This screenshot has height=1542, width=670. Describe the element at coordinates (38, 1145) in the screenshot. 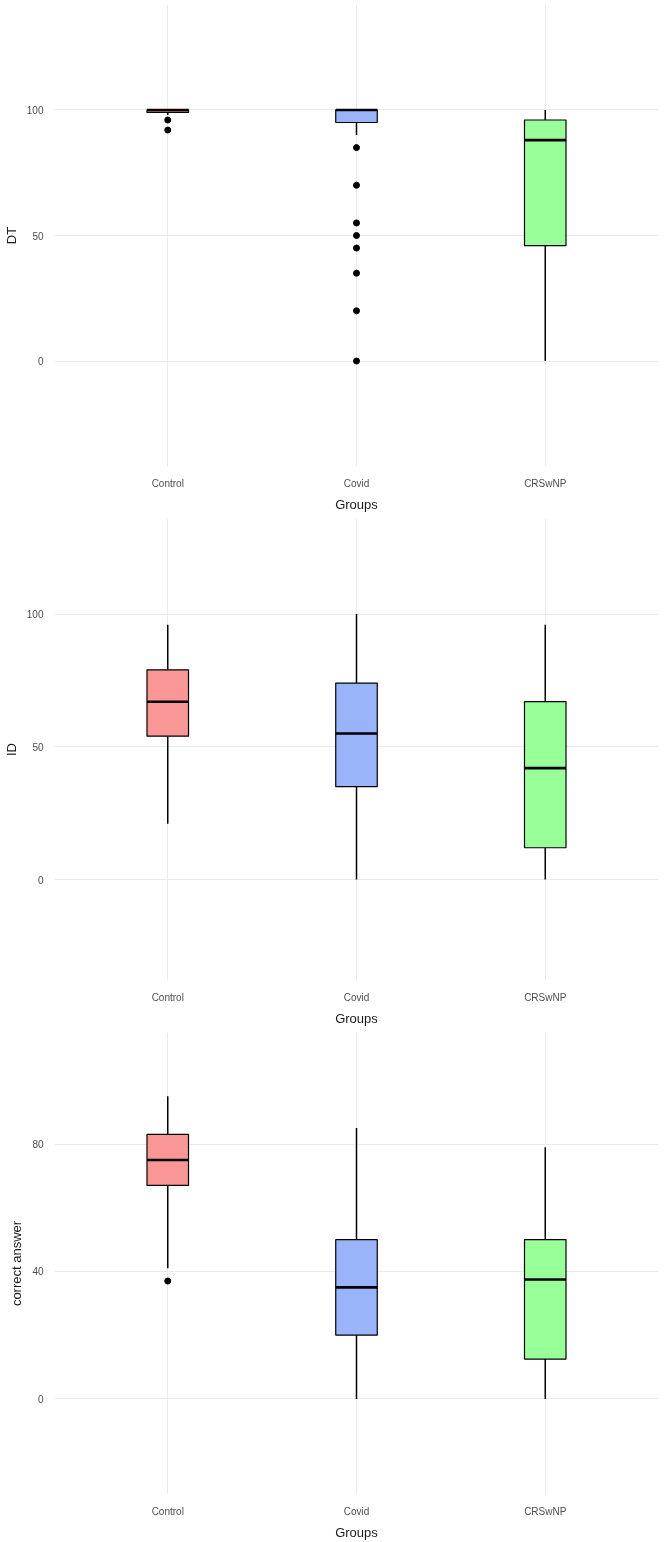

I see `y-tick-label: 80` at that location.